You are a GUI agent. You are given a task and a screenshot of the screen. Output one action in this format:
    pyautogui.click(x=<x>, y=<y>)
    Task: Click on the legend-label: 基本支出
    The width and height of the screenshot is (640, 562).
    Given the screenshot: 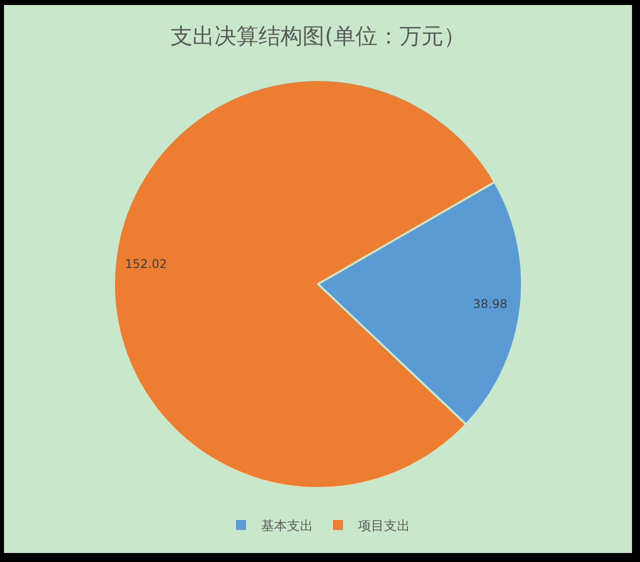 What is the action you would take?
    pyautogui.click(x=287, y=526)
    